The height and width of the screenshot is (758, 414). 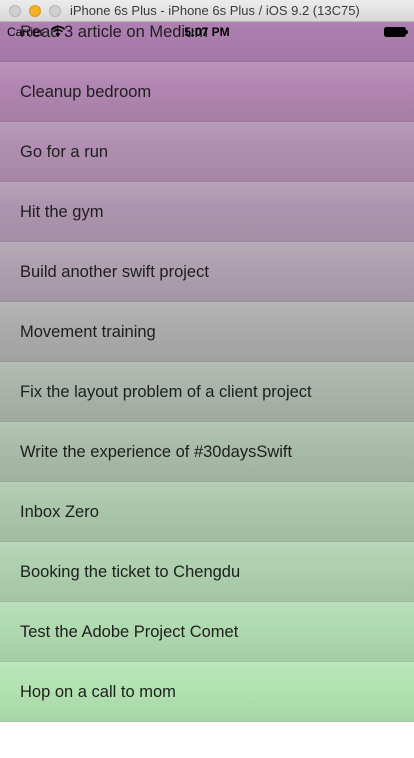 I want to click on carrier-label: Carrier, so click(x=25, y=32).